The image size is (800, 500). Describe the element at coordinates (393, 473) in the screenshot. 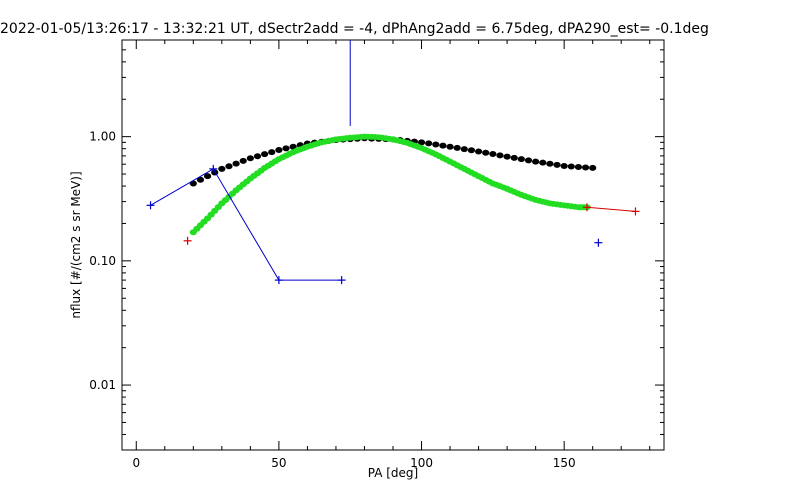

I see `x-axis-label: PA [deg]` at that location.